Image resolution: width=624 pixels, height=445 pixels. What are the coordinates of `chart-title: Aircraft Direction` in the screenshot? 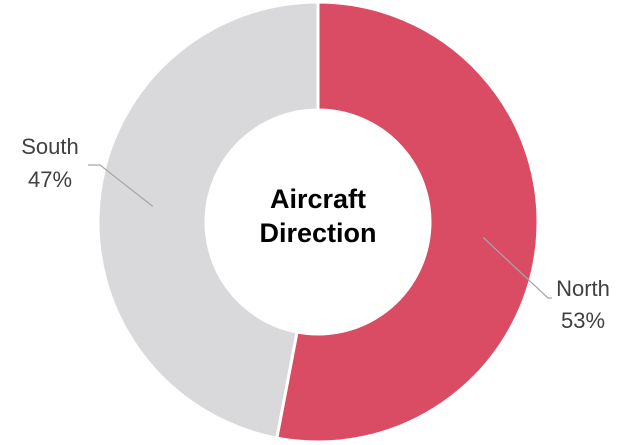 It's located at (318, 216).